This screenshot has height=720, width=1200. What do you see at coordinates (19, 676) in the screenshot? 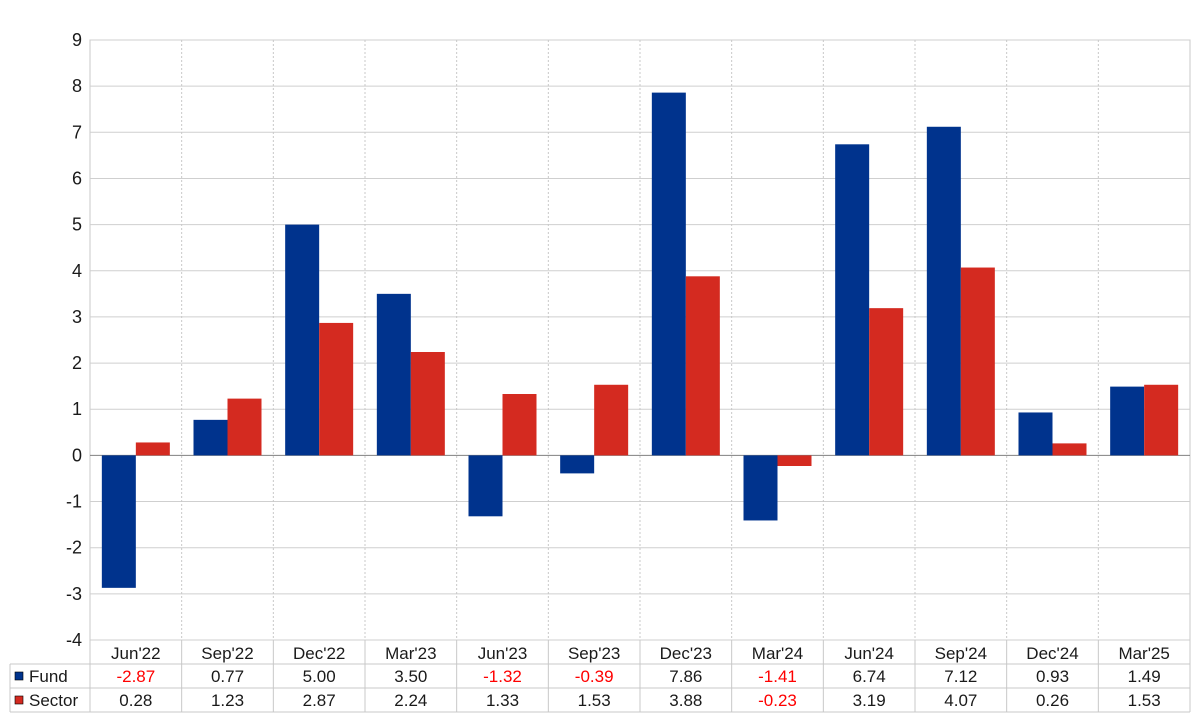
I see `legend-swatch-fund` at bounding box center [19, 676].